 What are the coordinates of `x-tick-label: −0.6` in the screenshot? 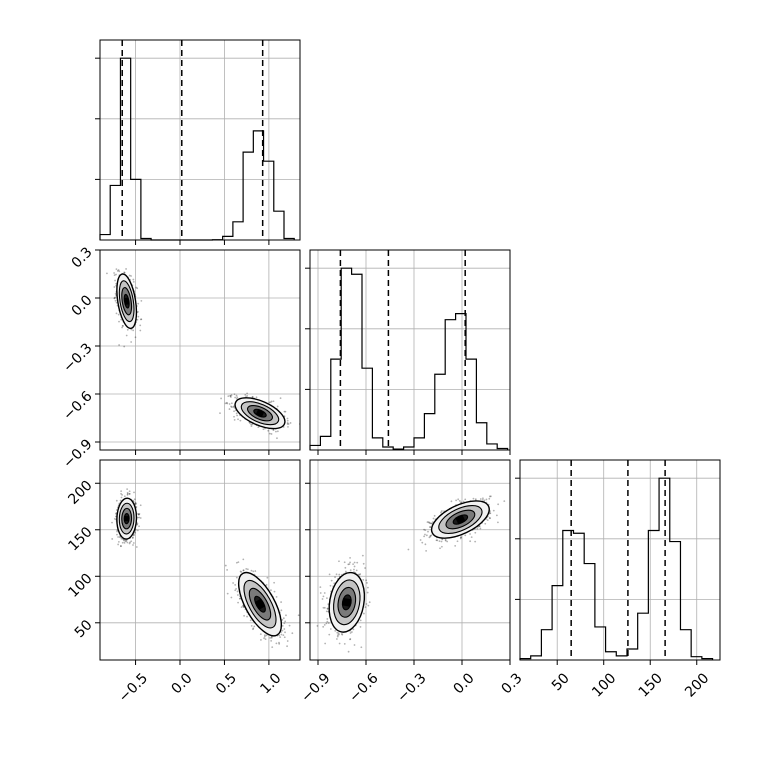 It's located at (363, 687).